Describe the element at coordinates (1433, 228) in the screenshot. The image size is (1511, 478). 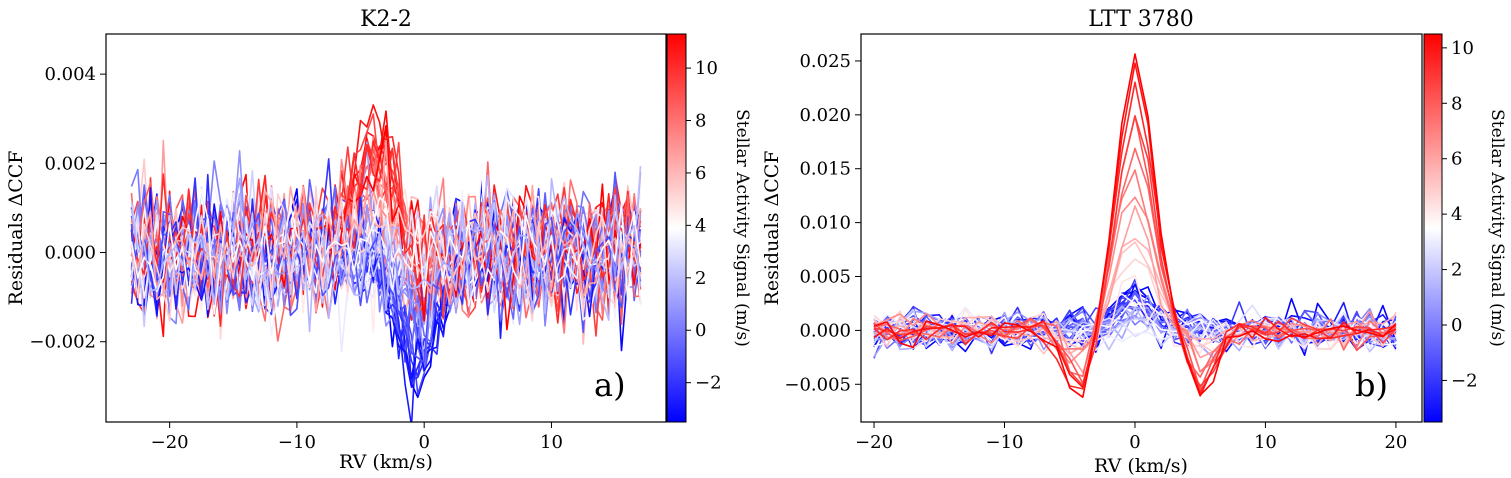
I see `panel-b-colorbar-gradient` at that location.